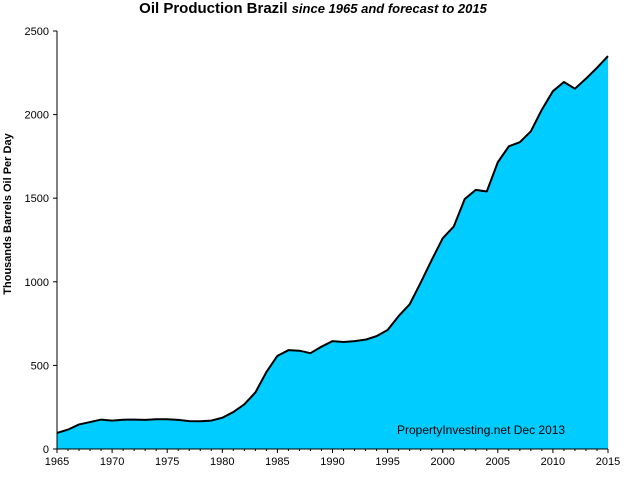 Image resolution: width=626 pixels, height=477 pixels. I want to click on chart-title-main: Oil Production Brazil, so click(213, 8).